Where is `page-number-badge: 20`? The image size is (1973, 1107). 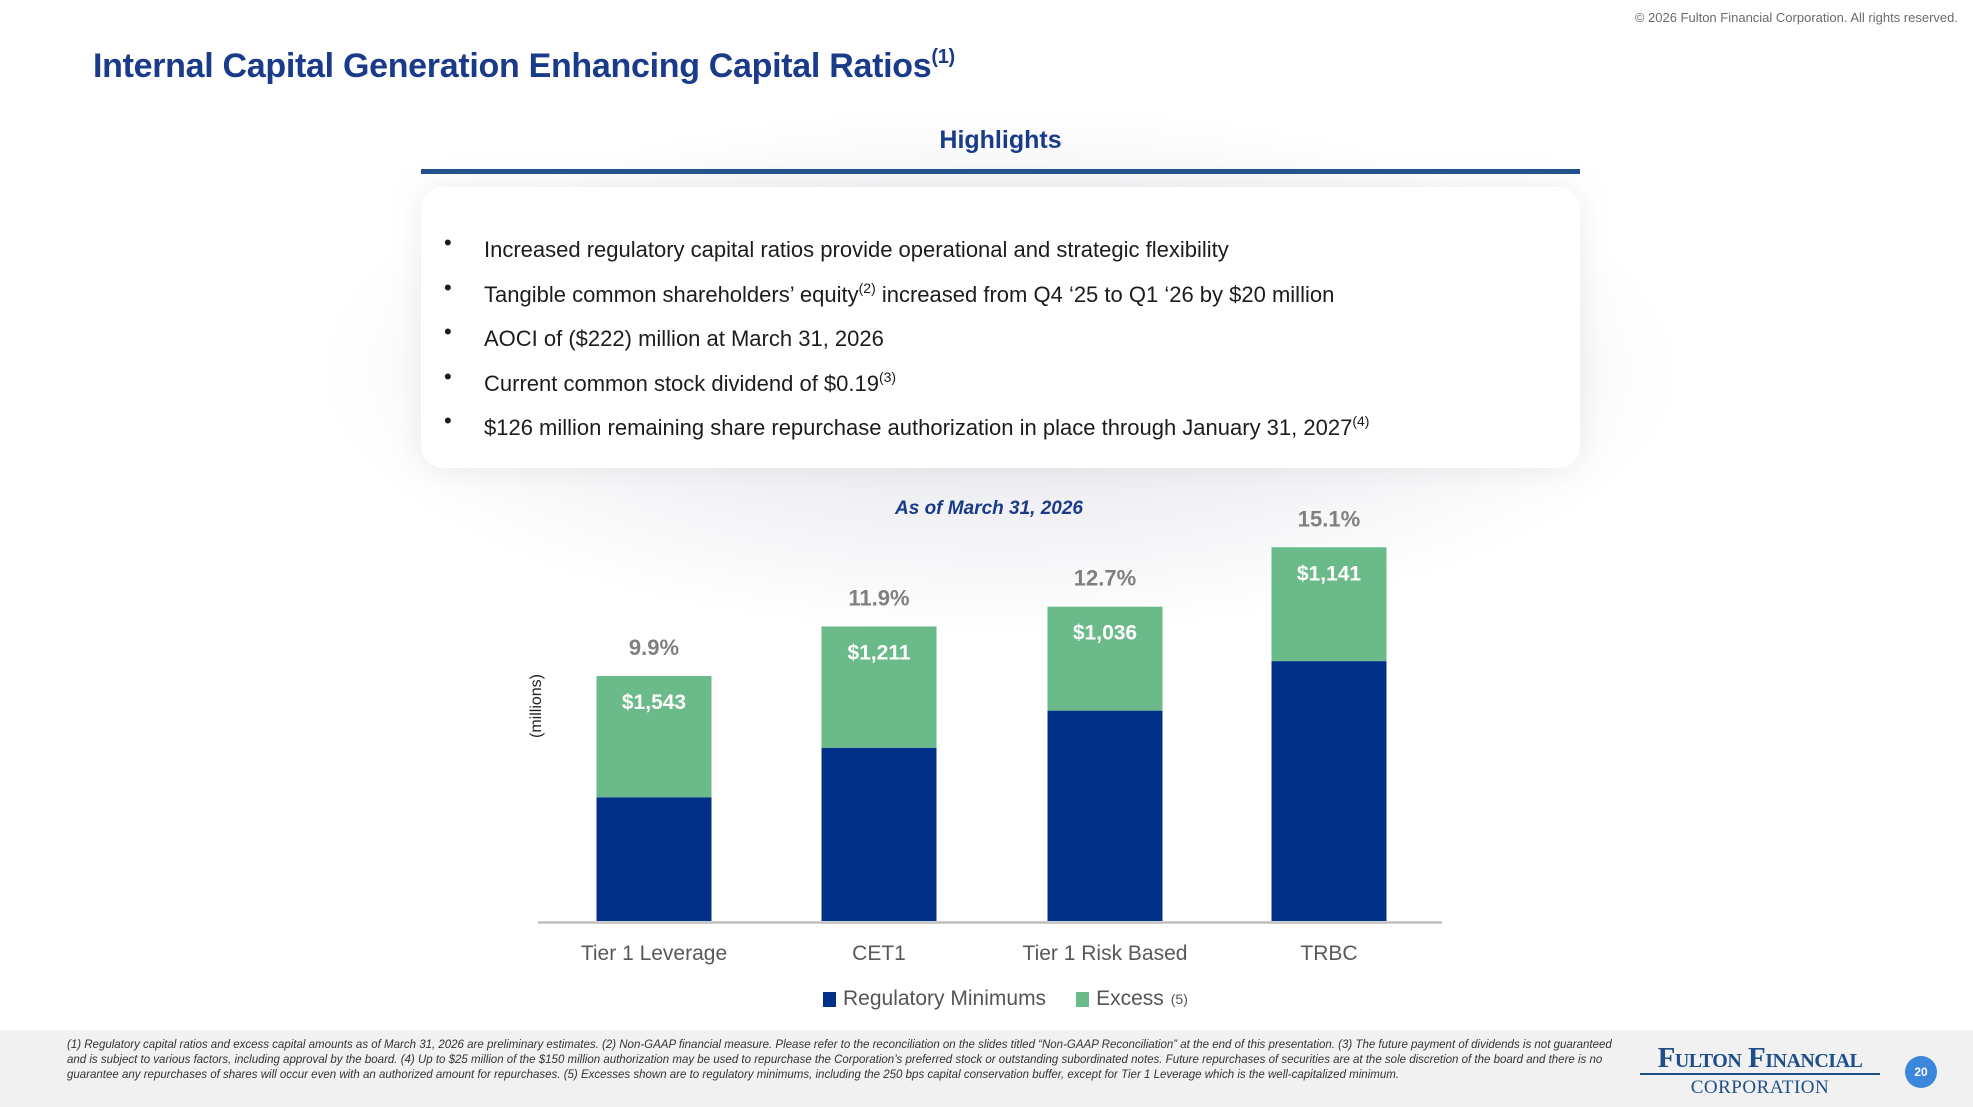 page-number-badge: 20 is located at coordinates (1921, 1072).